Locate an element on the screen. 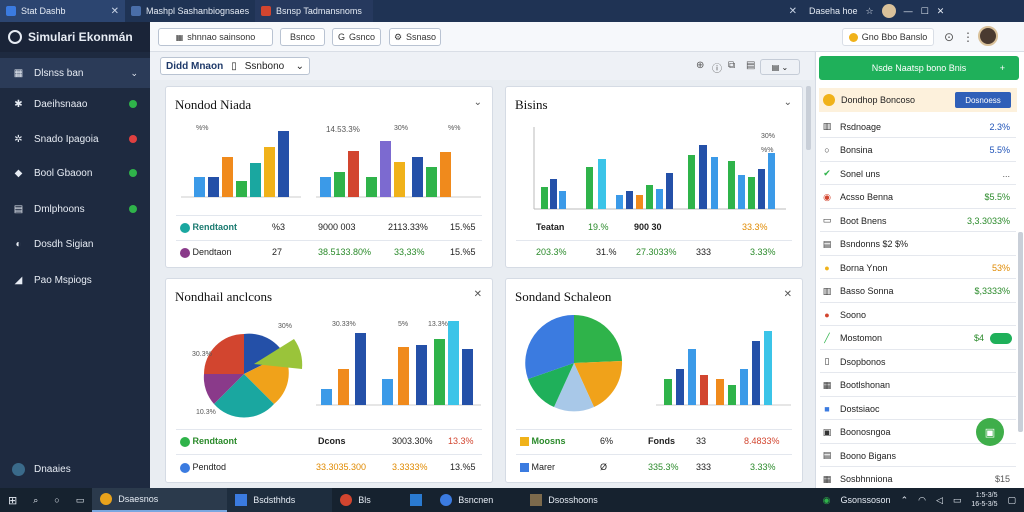 The height and width of the screenshot is (512, 1024). toolbar-button-label: Ssnaso is located at coordinates (421, 37).